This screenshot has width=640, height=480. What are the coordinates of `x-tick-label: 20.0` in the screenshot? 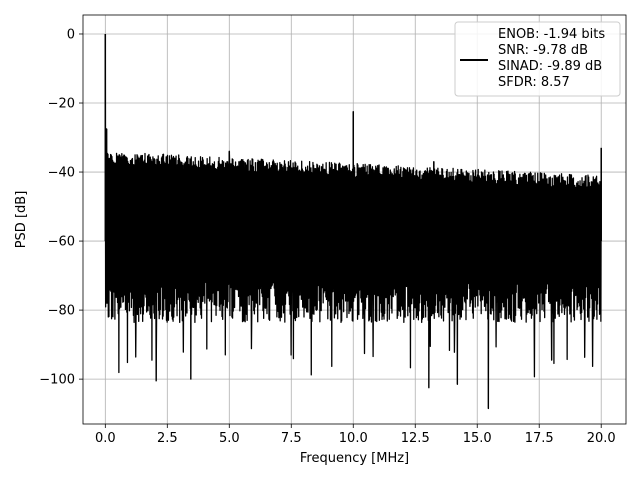 It's located at (601, 438).